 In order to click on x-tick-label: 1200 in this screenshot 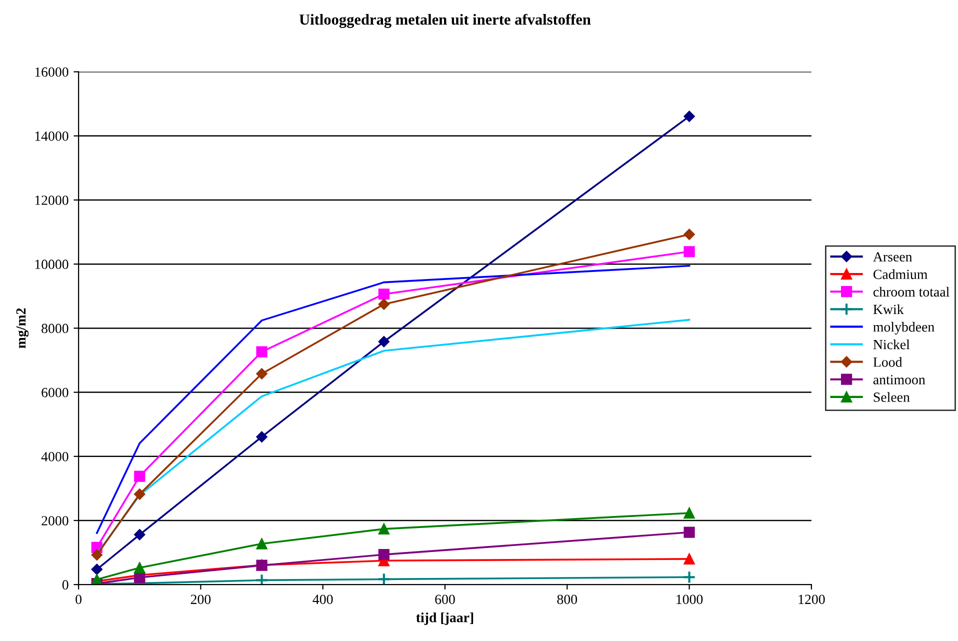, I will do `click(811, 599)`.